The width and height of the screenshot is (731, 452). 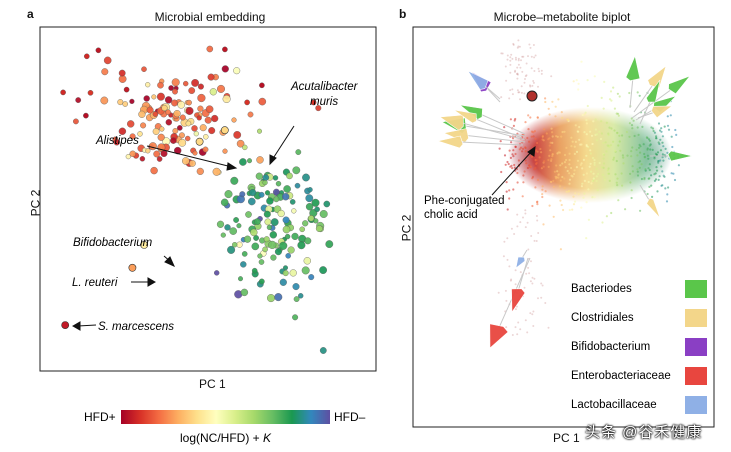 I want to click on legend-swatch, so click(x=696, y=318).